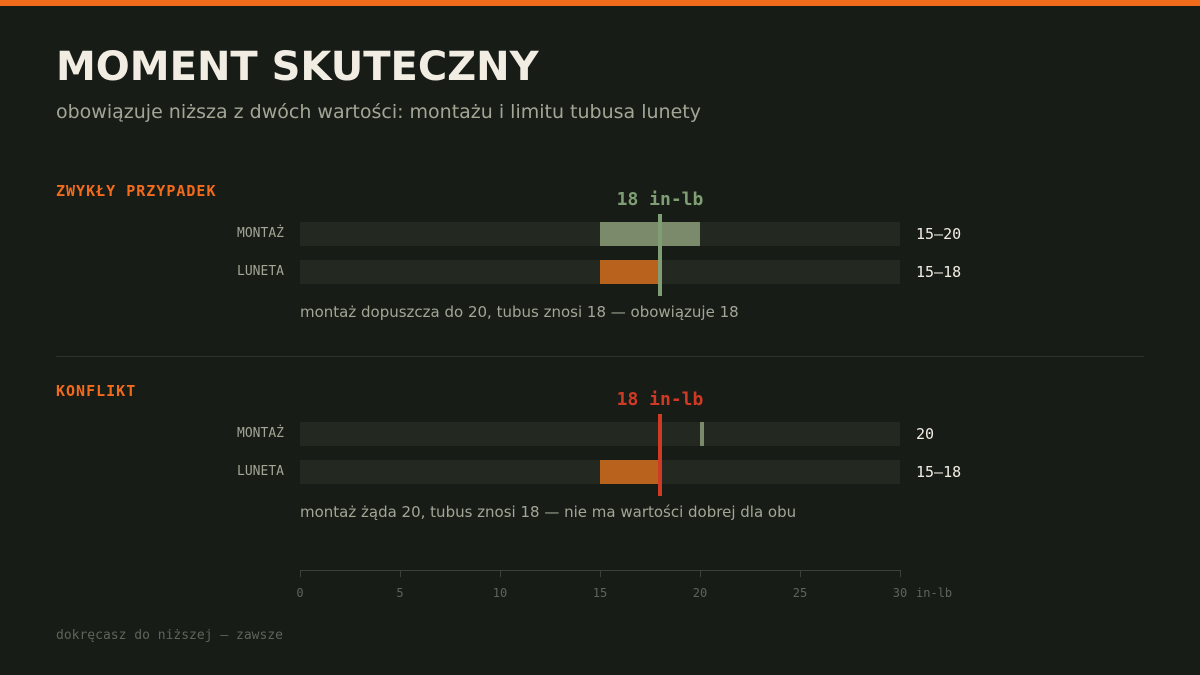 The height and width of the screenshot is (675, 1200). What do you see at coordinates (934, 593) in the screenshot?
I see `x-axis-unit: in-lb` at bounding box center [934, 593].